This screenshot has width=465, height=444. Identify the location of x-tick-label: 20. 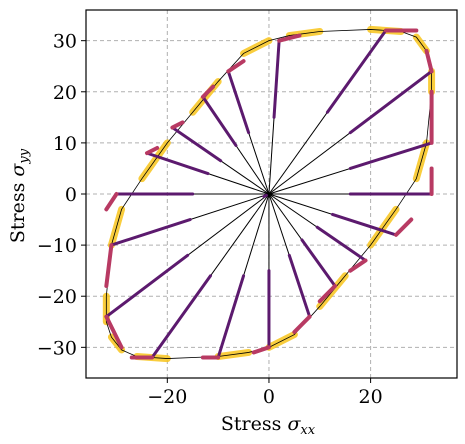
(371, 397).